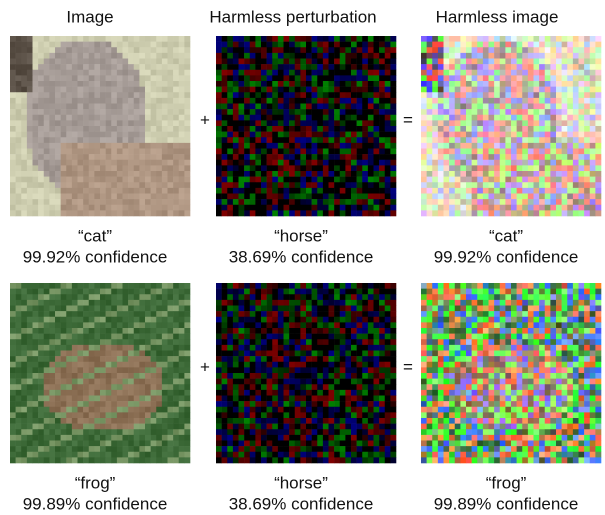 This screenshot has height=515, width=605. What do you see at coordinates (497, 16) in the screenshot?
I see `column-header: Harmless image` at bounding box center [497, 16].